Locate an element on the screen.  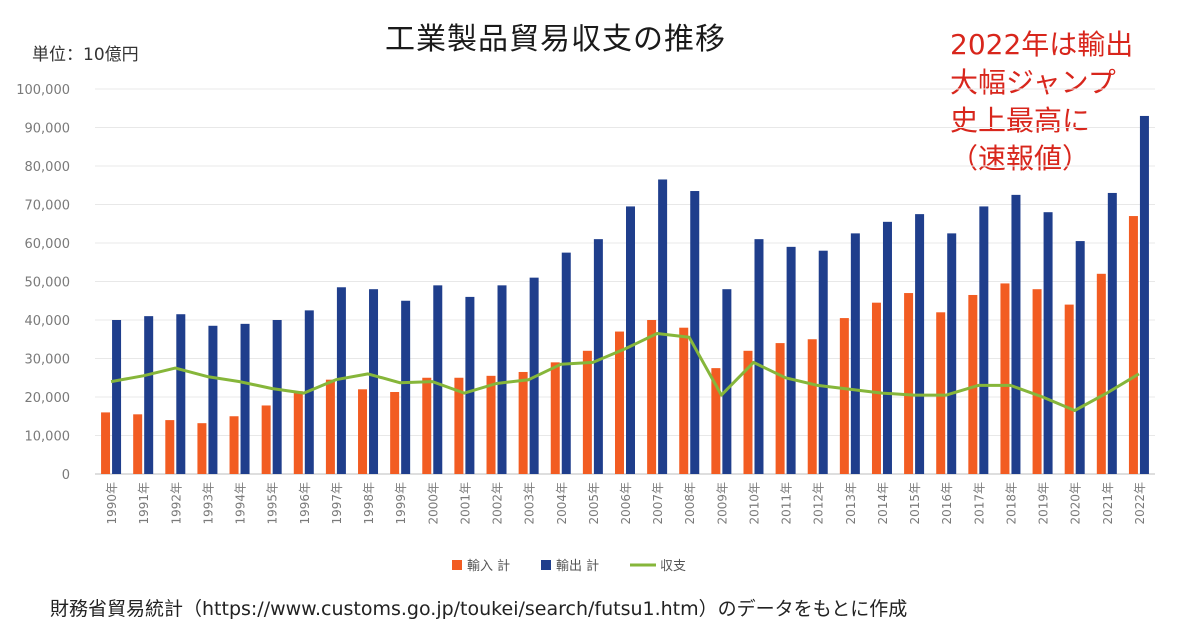
y-tick-label: 20,000 is located at coordinates (48, 398).